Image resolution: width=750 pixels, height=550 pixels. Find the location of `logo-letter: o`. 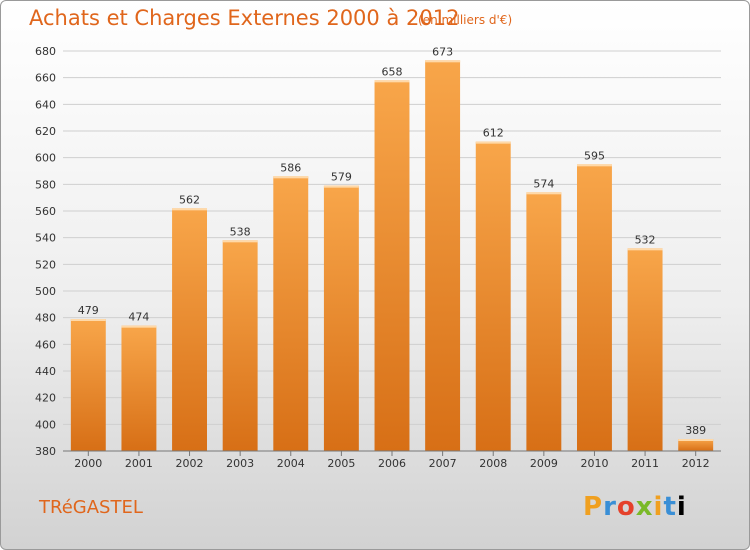

logo-letter: o is located at coordinates (626, 507).